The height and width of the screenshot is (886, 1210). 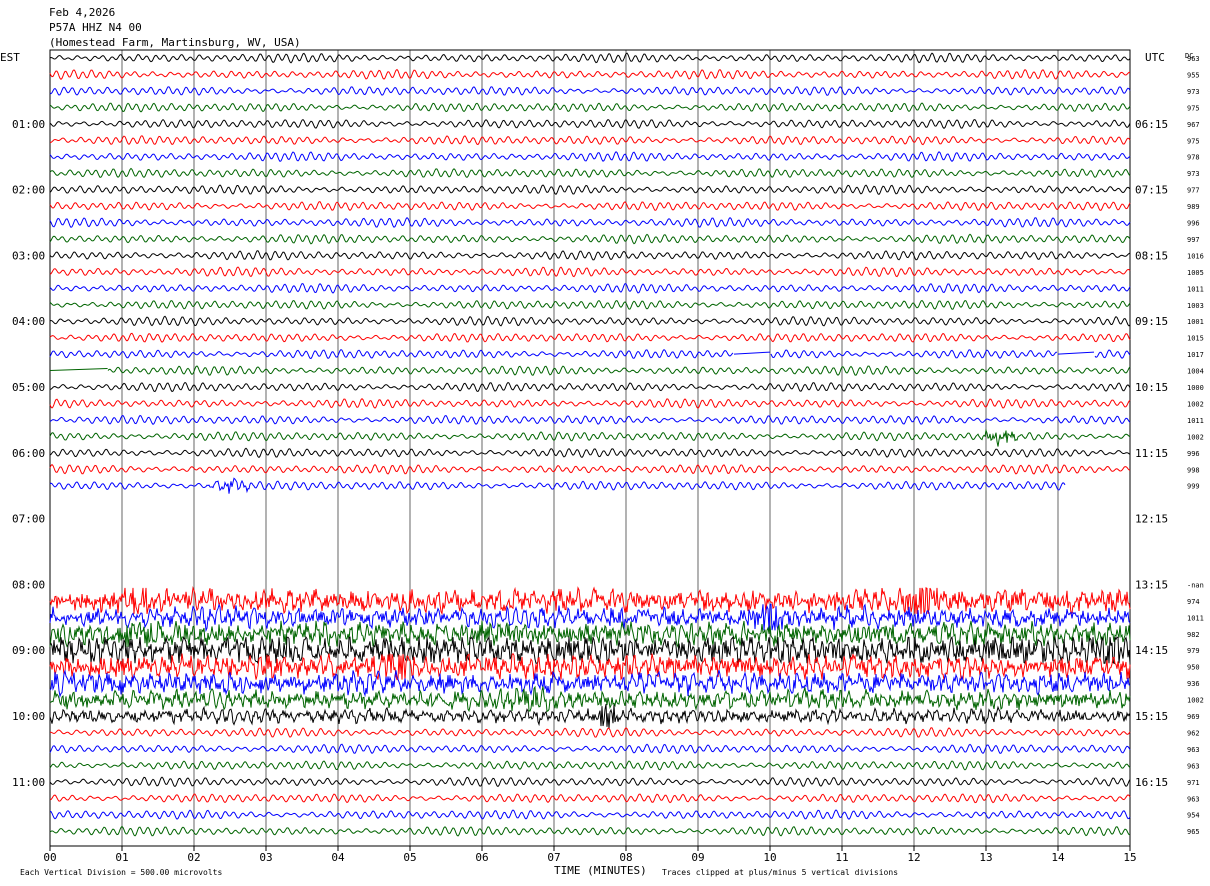 What do you see at coordinates (1195, 322) in the screenshot?
I see `dc-value: 1001` at bounding box center [1195, 322].